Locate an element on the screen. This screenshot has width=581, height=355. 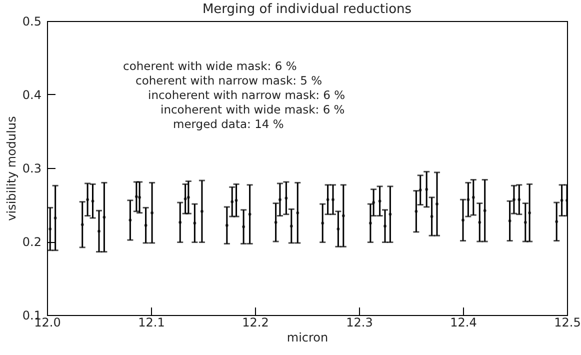
x-tick-label: 12.3 is located at coordinates (359, 323).